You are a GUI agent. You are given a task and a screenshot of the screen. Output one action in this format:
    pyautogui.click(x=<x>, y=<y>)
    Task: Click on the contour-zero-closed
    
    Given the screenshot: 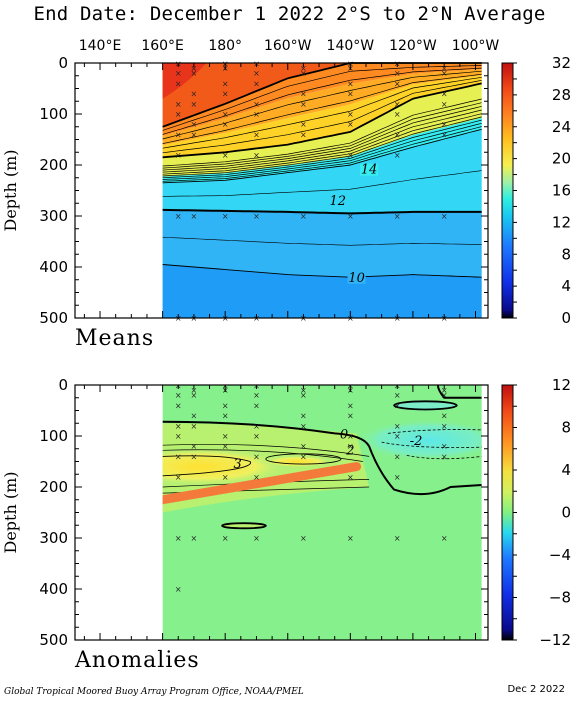 What is the action you would take?
    pyautogui.click(x=425, y=405)
    